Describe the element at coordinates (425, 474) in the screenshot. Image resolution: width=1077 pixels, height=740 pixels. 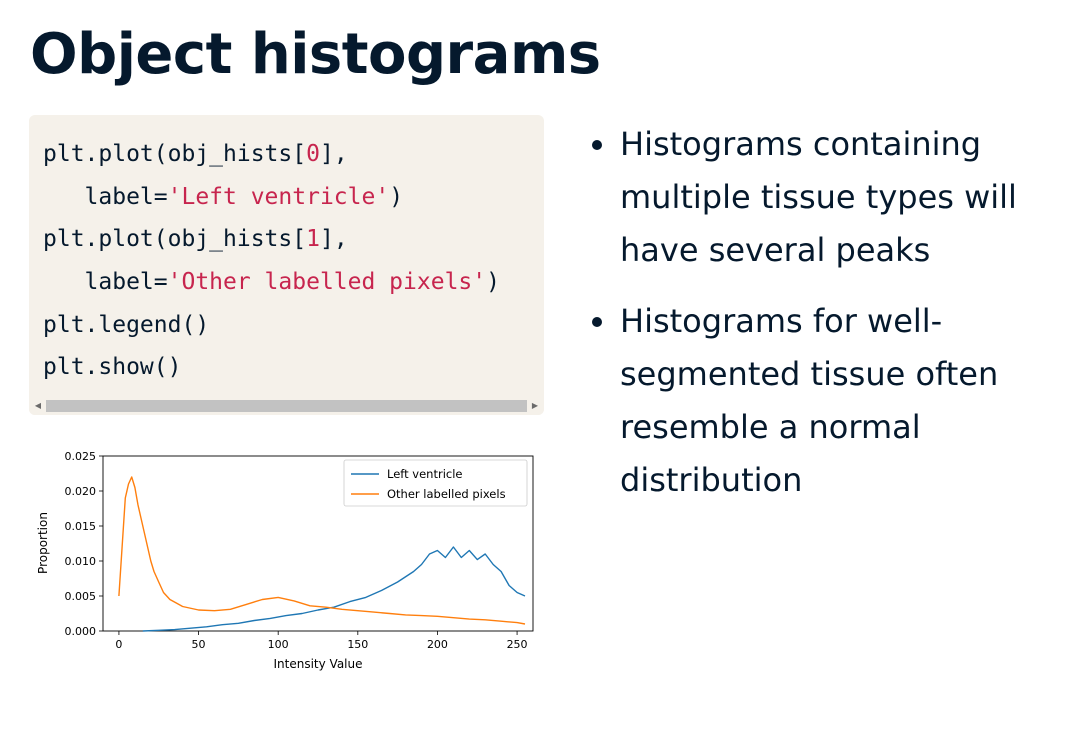
I see `legend-label-0: Left ventricle` at that location.